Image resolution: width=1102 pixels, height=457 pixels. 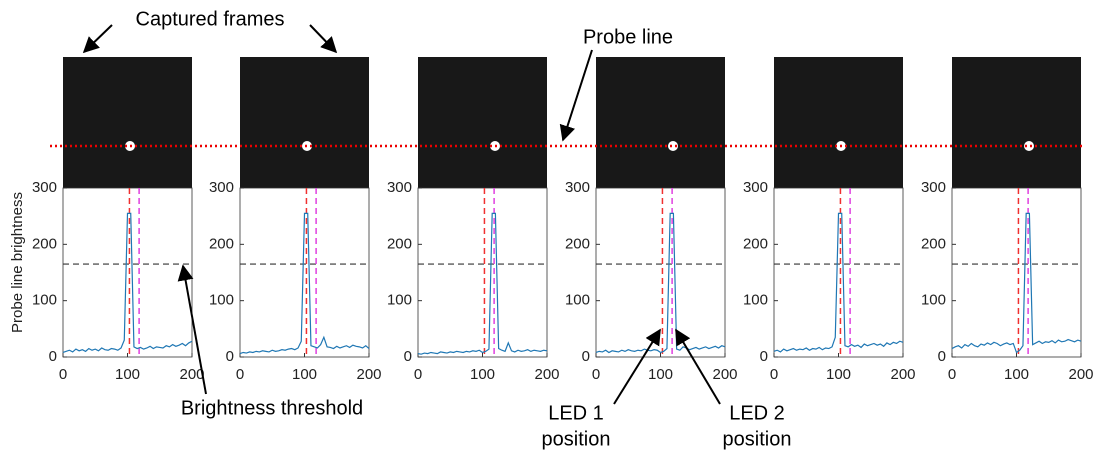 What do you see at coordinates (210, 19) in the screenshot?
I see `captured-frames-label: Captured frames` at bounding box center [210, 19].